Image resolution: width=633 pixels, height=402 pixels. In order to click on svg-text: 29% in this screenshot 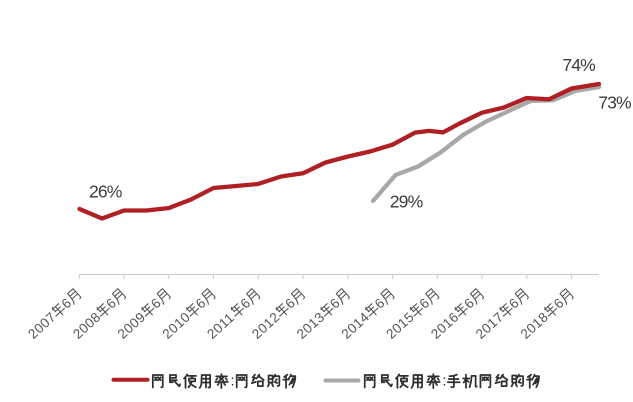, I will do `click(407, 202)`.